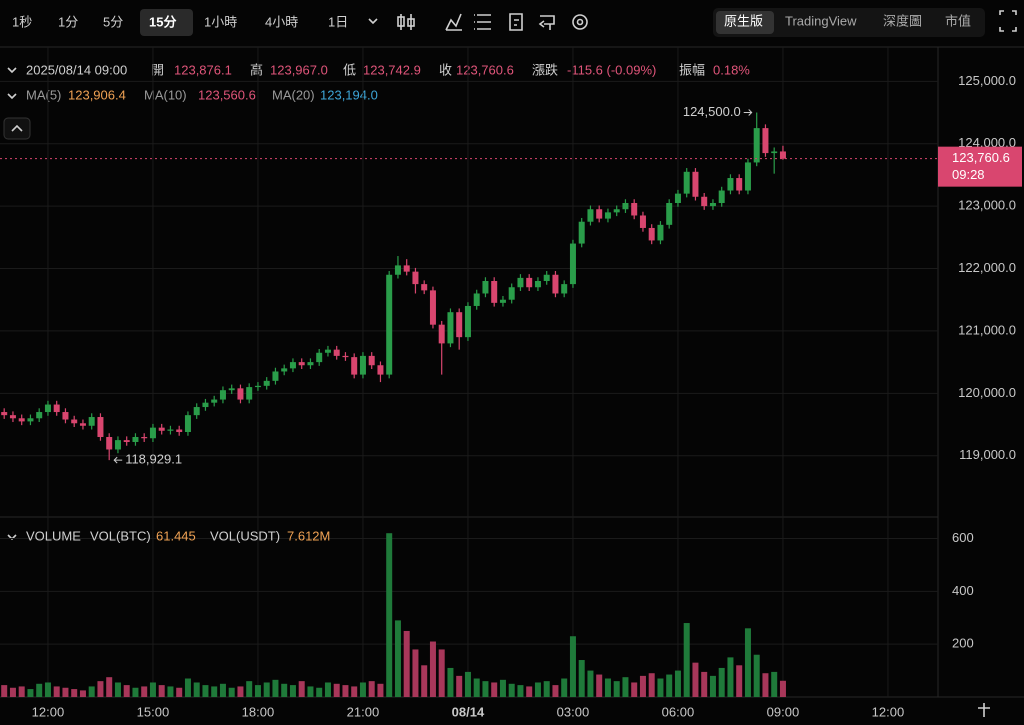 The height and width of the screenshot is (725, 1024). What do you see at coordinates (987, 454) in the screenshot?
I see `y-tick-label: 119,000.0` at bounding box center [987, 454].